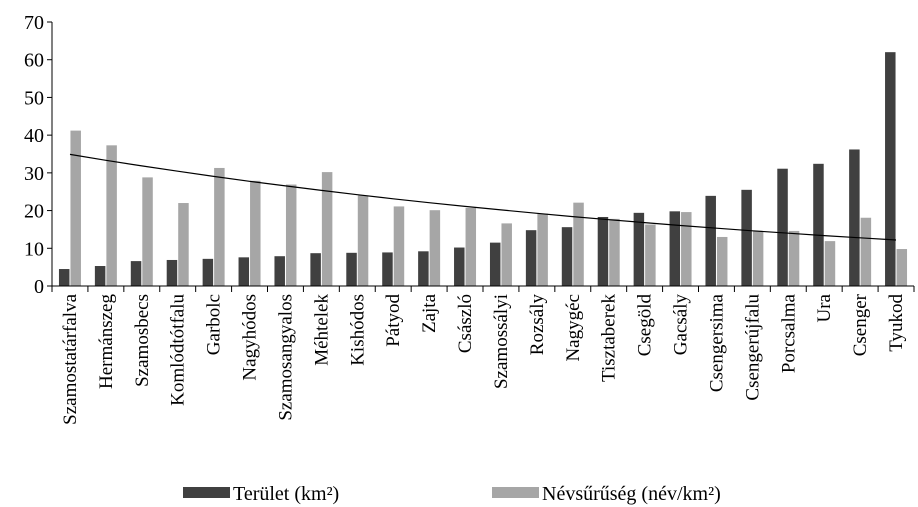 The width and height of the screenshot is (918, 507). I want to click on x-category-label: Nagyhódos, so click(250, 337).